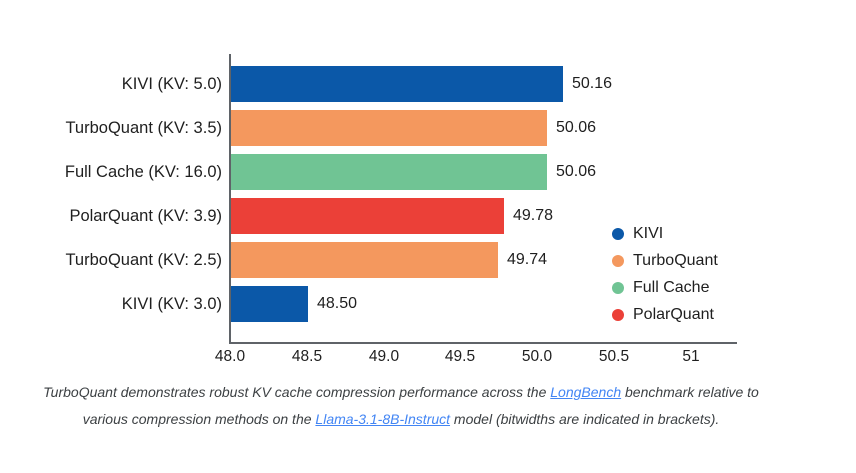 Image resolution: width=856 pixels, height=473 pixels. What do you see at coordinates (586, 392) in the screenshot?
I see `longbench-link: LongBench` at bounding box center [586, 392].